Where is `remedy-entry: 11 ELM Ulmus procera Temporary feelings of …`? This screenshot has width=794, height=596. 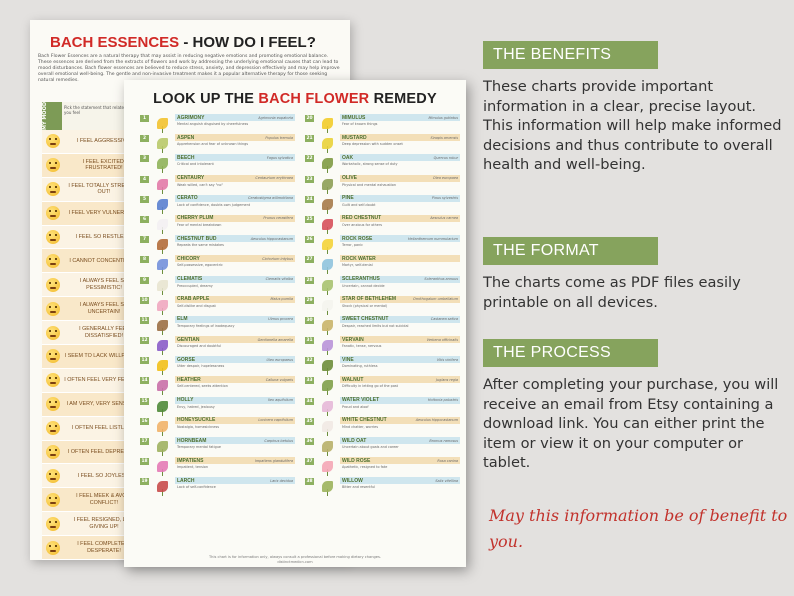 remedy-entry: 11 ELM Ulmus procera Temporary feelings of … is located at coordinates (217, 325).